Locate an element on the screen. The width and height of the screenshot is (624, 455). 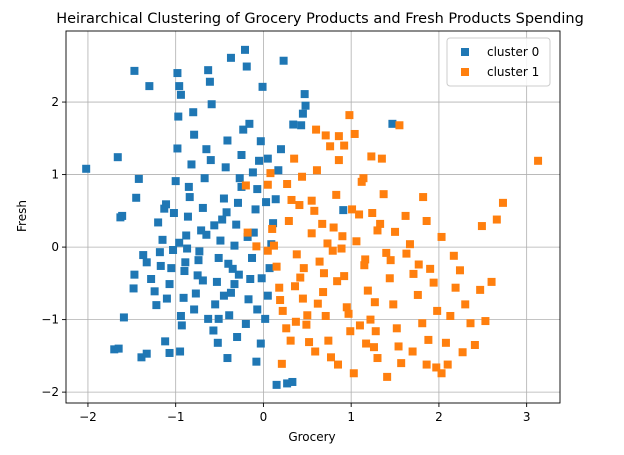
y-tick-label: −1 is located at coordinates (50, 320).